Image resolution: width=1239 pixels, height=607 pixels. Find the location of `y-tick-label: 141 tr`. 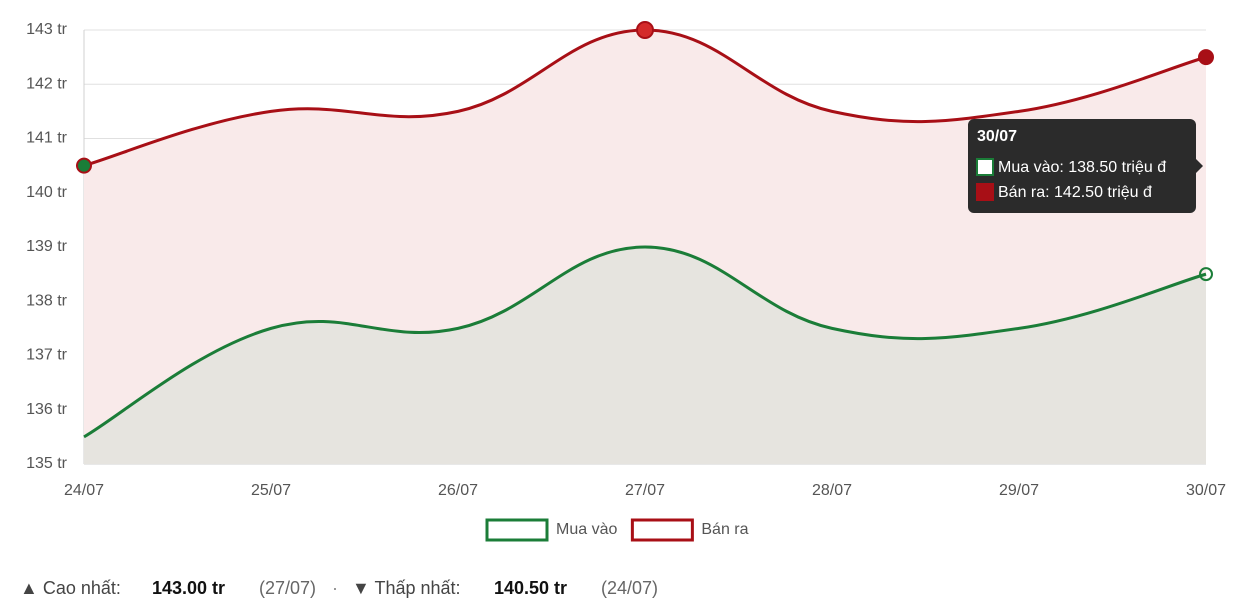

y-tick-label: 141 tr is located at coordinates (47, 138).